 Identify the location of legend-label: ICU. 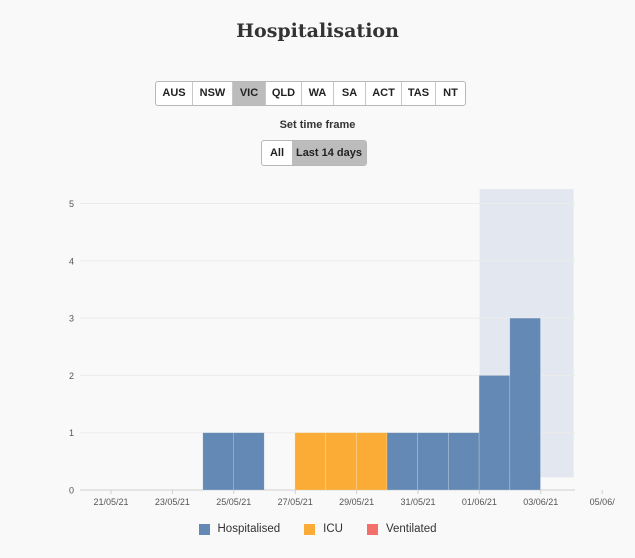
(333, 529).